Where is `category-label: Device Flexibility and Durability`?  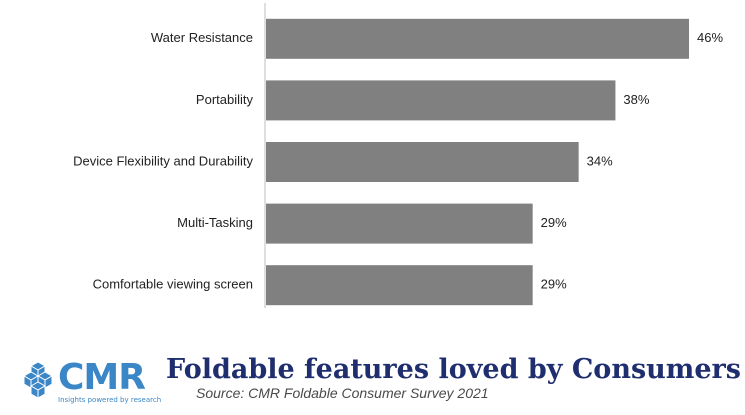
category-label: Device Flexibility and Durability is located at coordinates (163, 160).